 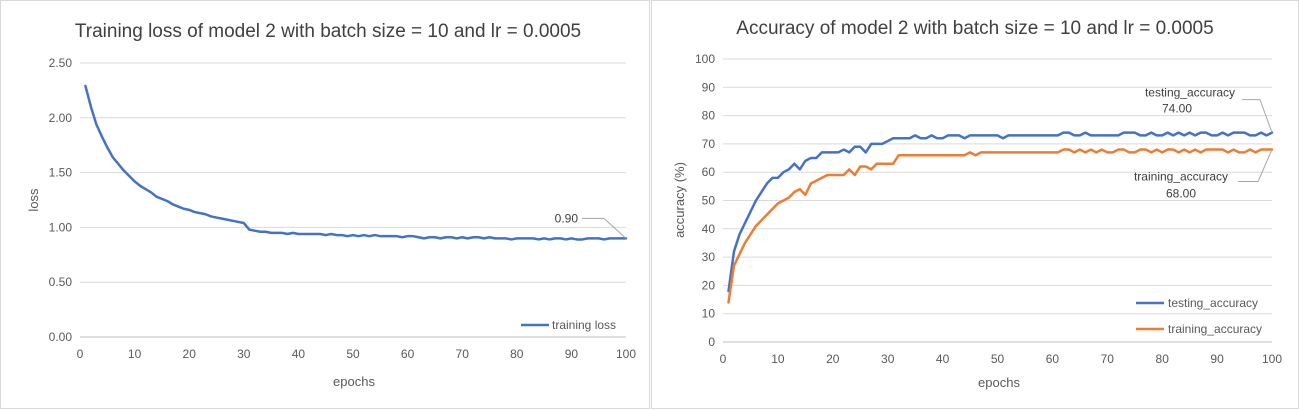 What do you see at coordinates (709, 229) in the screenshot?
I see `y-tick-label: 40` at bounding box center [709, 229].